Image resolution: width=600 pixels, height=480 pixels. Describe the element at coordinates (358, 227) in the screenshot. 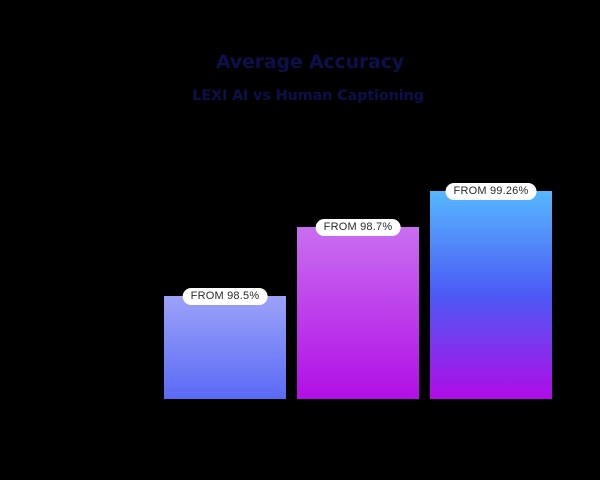

I see `bar-2-value-label: FROM 98.7%` at that location.